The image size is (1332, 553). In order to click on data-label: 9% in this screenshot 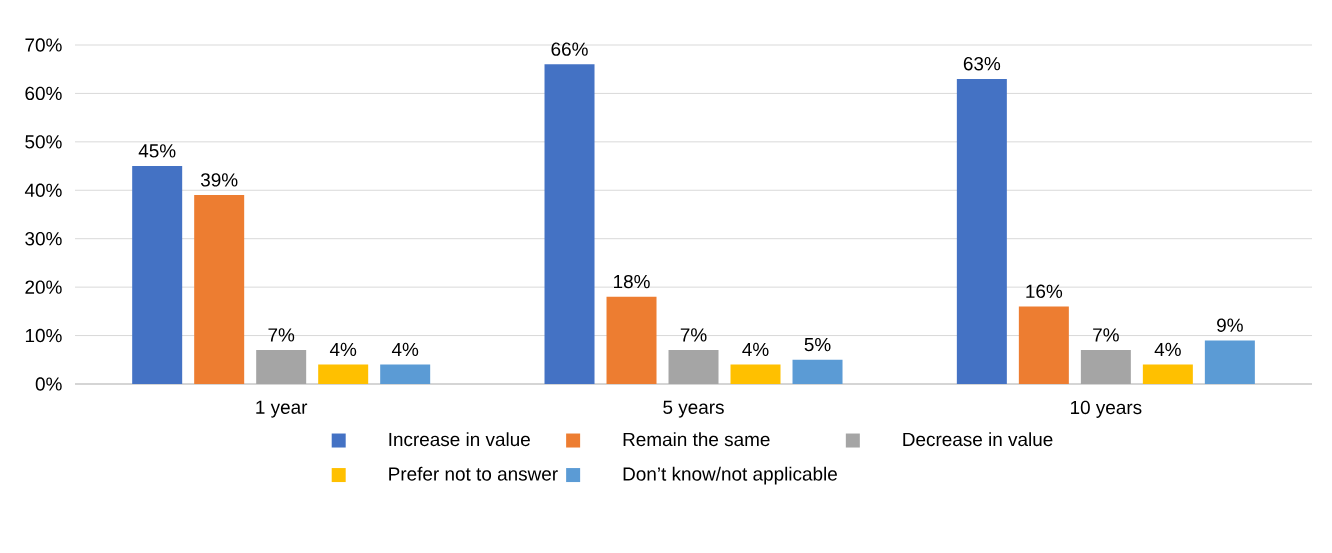, I will do `click(1230, 325)`.